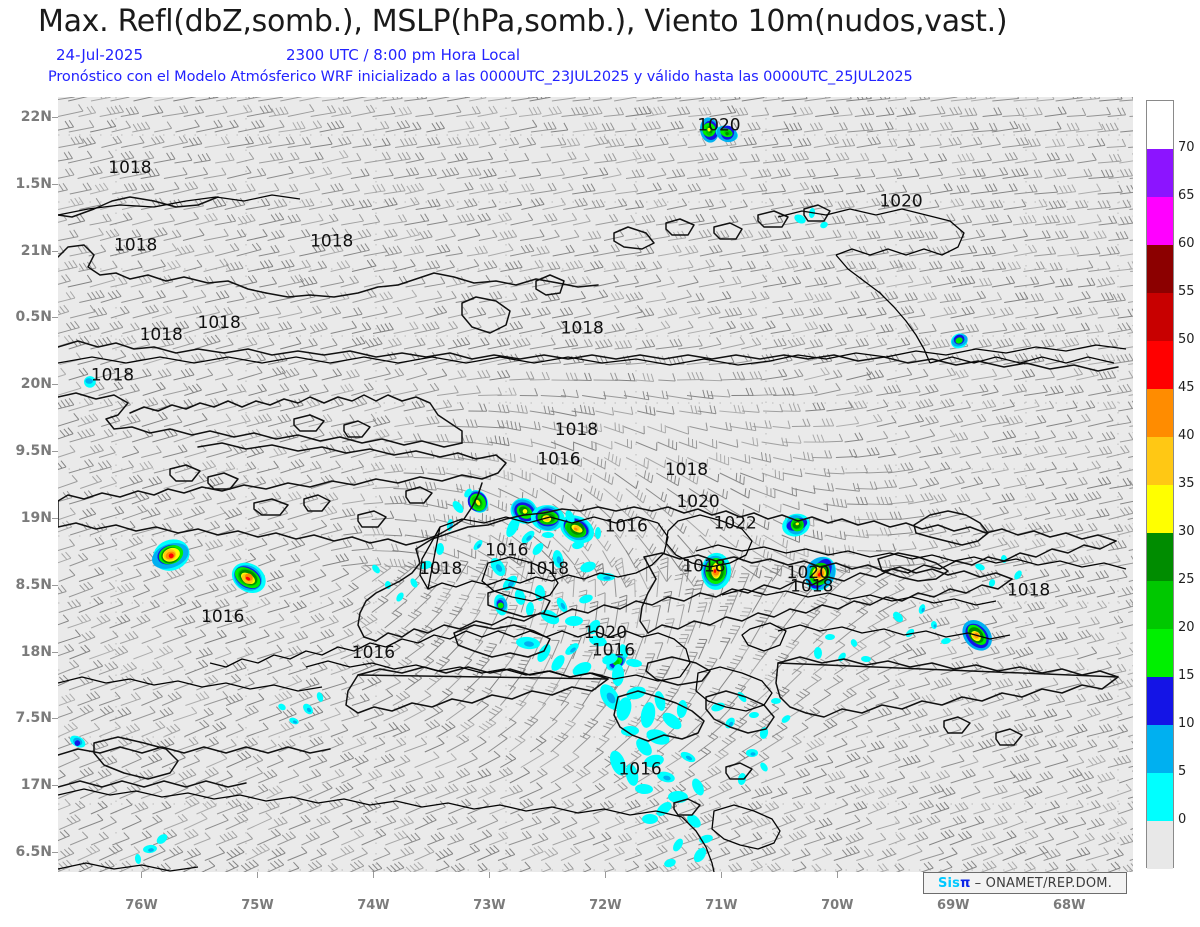 This screenshot has height=927, width=1200. What do you see at coordinates (1182, 819) in the screenshot?
I see `colorbar-tick-label: 0` at bounding box center [1182, 819].